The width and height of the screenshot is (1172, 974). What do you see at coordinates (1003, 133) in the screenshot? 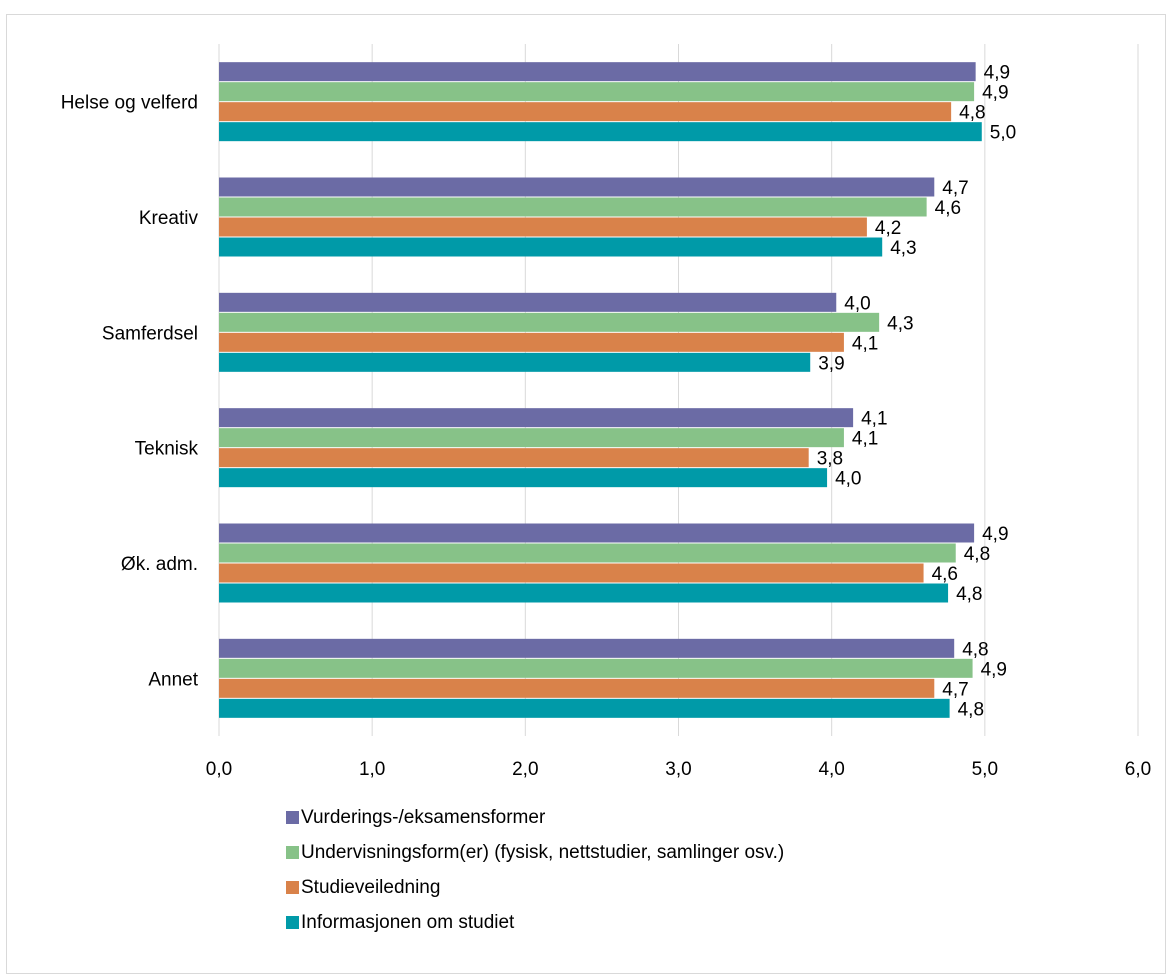
I see `value-label: 5,0` at bounding box center [1003, 133].